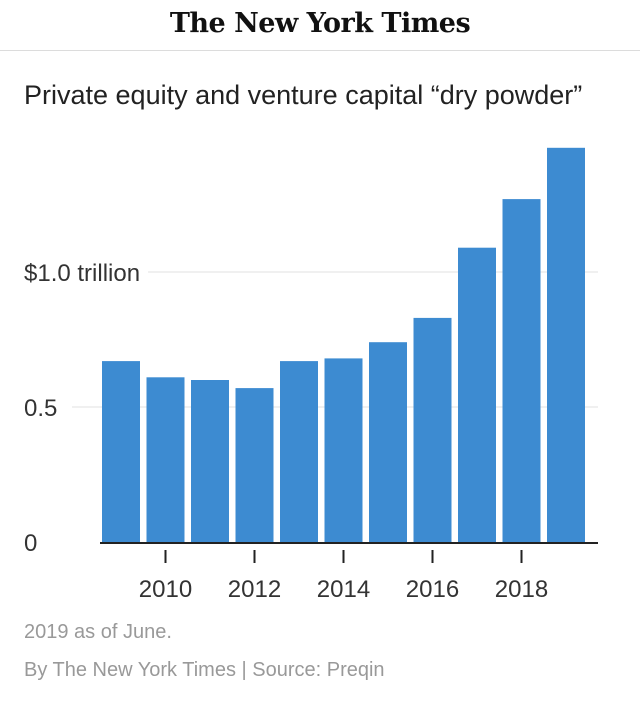 Image resolution: width=640 pixels, height=722 pixels. Describe the element at coordinates (254, 465) in the screenshot. I see `bar-2012` at that location.